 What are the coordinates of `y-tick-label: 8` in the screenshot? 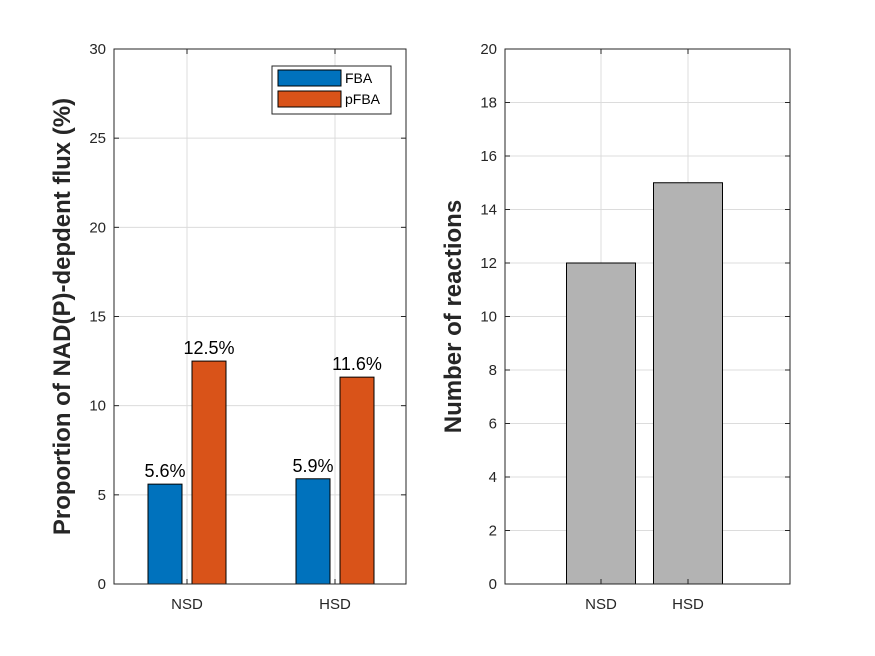 It's located at (493, 370).